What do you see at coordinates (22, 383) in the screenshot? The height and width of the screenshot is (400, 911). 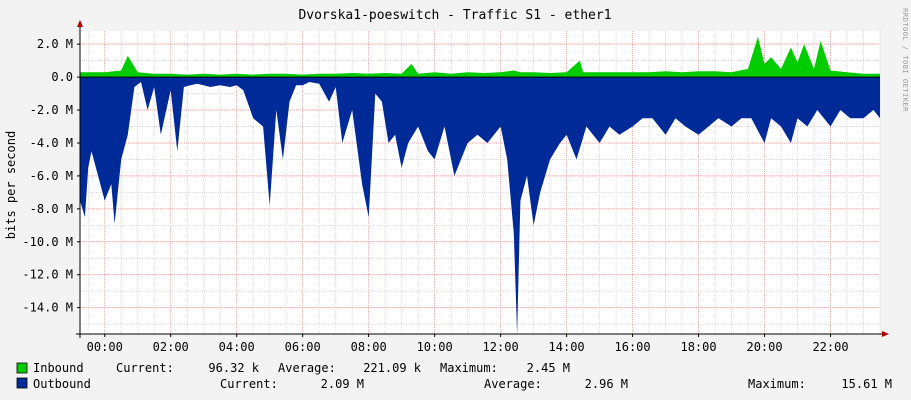 I see `outbound-swatch` at bounding box center [22, 383].